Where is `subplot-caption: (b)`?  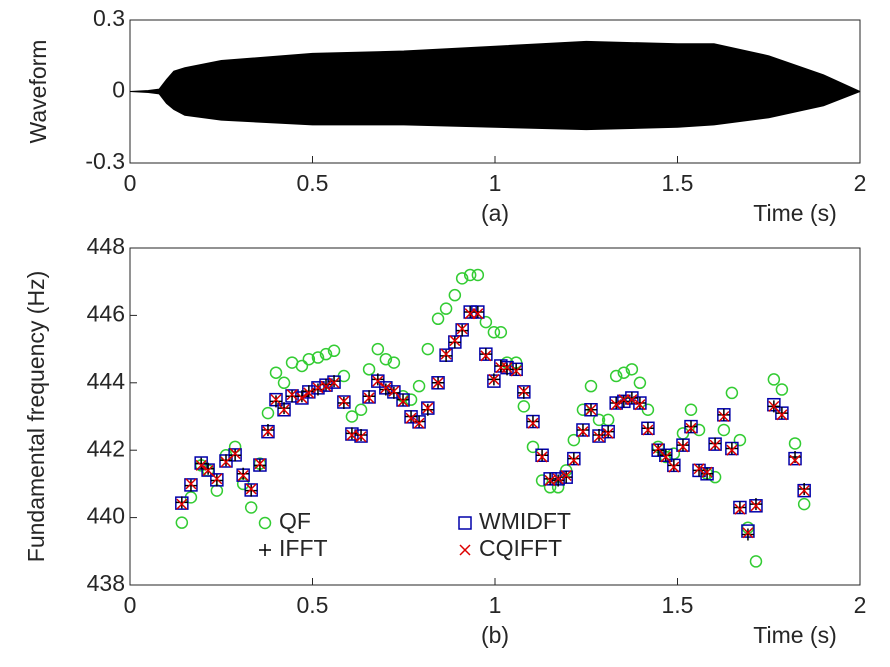
subplot-caption: (b) is located at coordinates (495, 635).